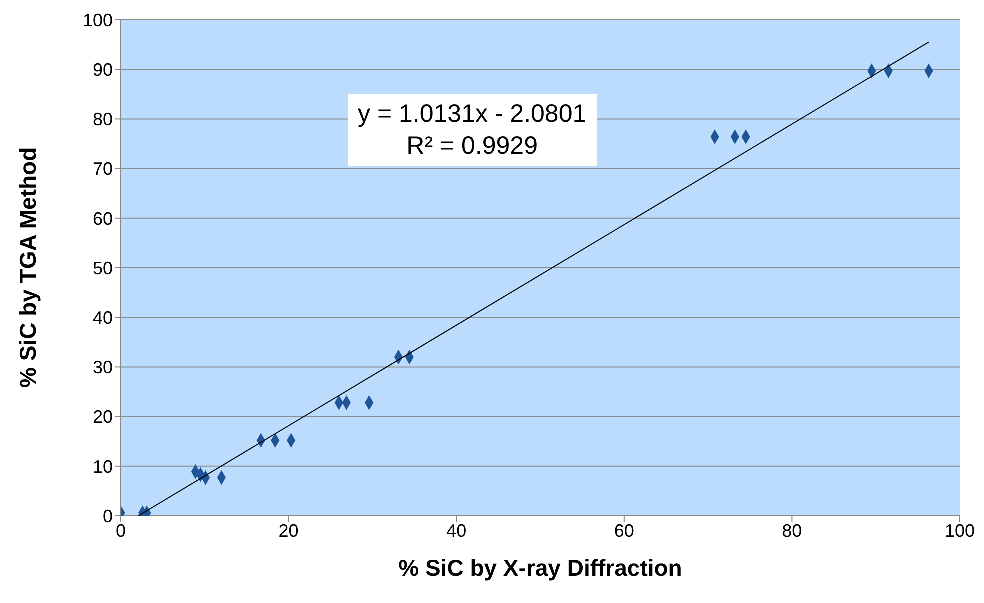 The image size is (984, 603). Describe the element at coordinates (102, 466) in the screenshot. I see `y-tick-label: 10` at that location.